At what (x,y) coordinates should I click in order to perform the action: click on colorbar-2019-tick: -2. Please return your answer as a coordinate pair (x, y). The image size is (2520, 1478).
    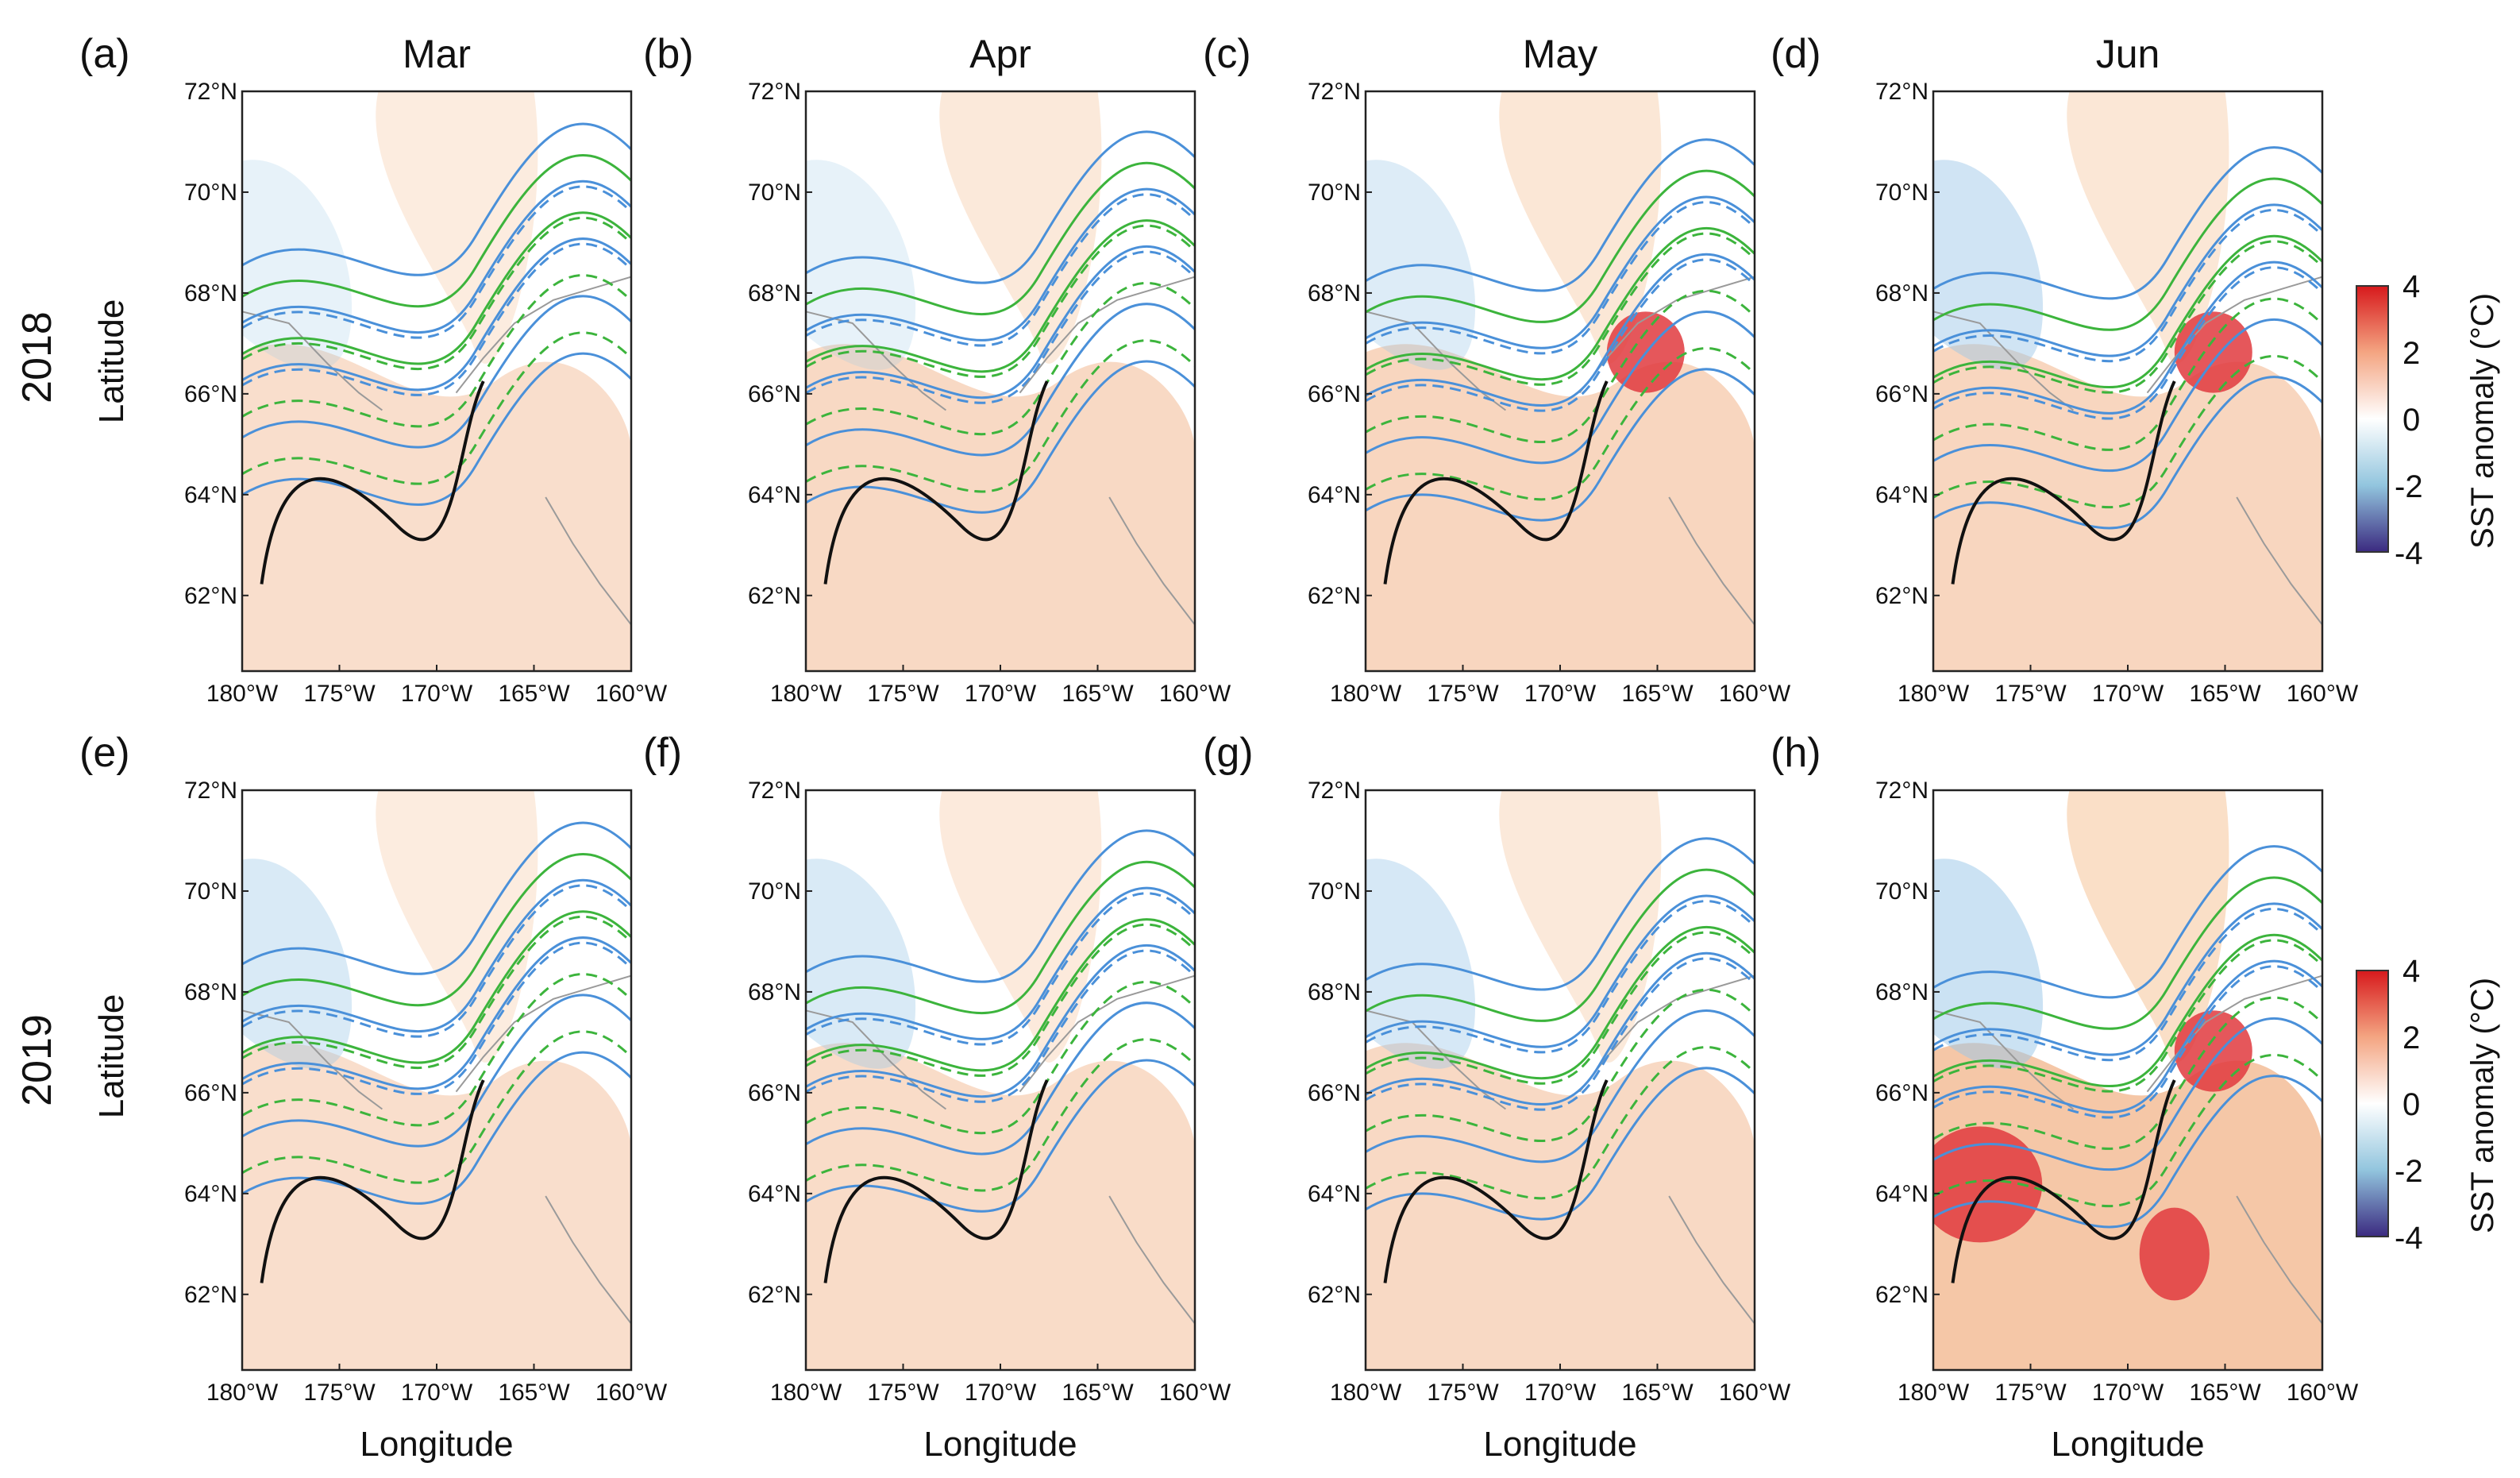
    Looking at the image, I should click on (2409, 1171).